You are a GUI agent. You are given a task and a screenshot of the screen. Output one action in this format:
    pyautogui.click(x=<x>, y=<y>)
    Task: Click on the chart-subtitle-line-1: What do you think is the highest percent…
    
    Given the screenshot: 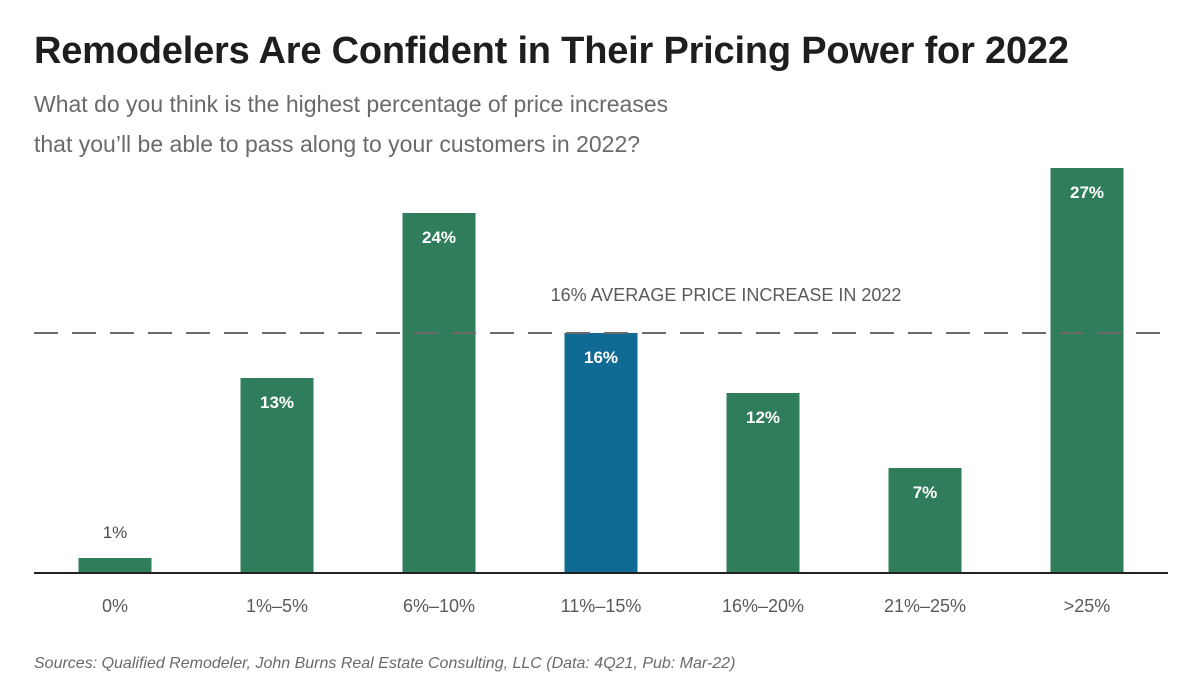 What is the action you would take?
    pyautogui.click(x=351, y=104)
    